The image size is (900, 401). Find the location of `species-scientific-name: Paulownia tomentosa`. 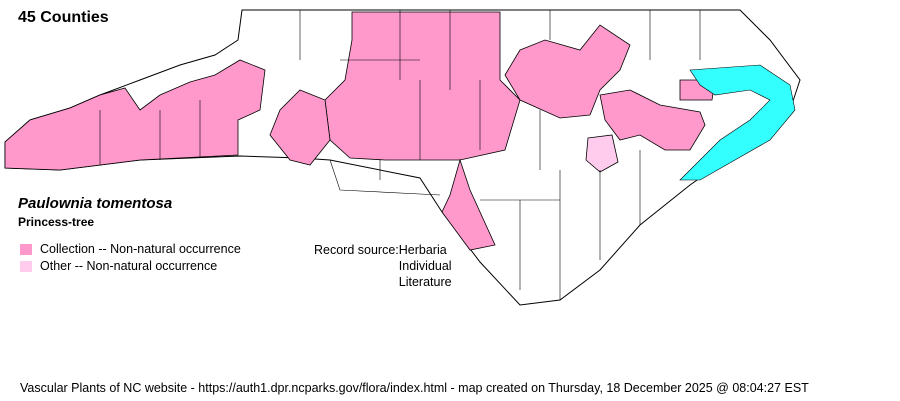

species-scientific-name: Paulownia tomentosa is located at coordinates (95, 203).